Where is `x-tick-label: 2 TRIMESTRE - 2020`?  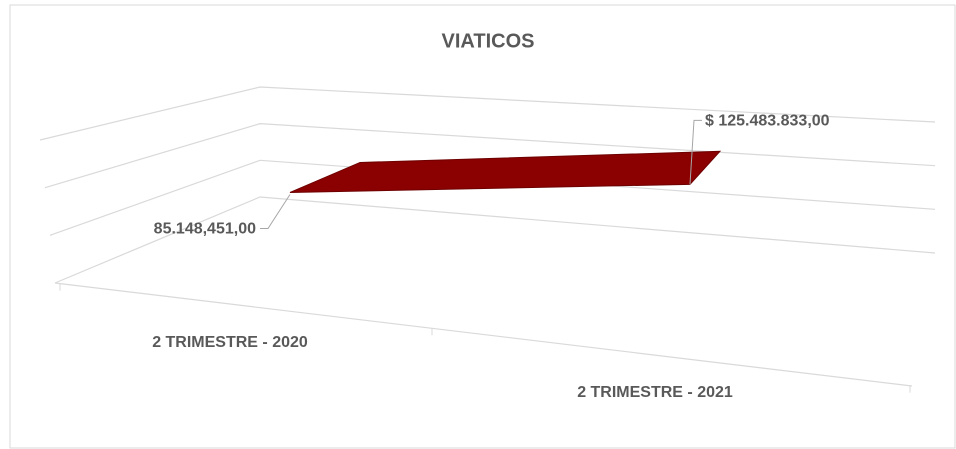
x-tick-label: 2 TRIMESTRE - 2020 is located at coordinates (230, 342).